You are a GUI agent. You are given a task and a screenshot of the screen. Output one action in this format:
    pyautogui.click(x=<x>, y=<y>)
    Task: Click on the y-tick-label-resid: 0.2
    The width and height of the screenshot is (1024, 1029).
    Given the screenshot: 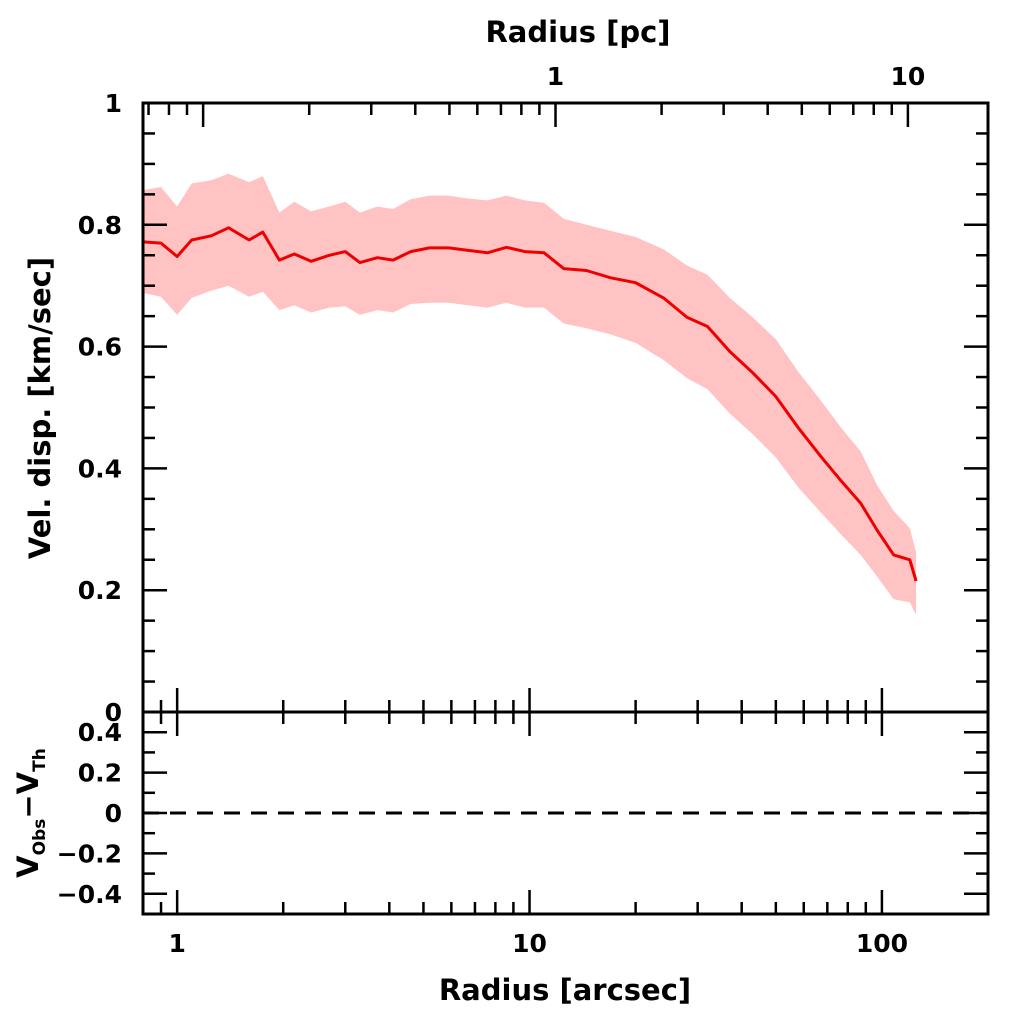 What is the action you would take?
    pyautogui.click(x=100, y=773)
    